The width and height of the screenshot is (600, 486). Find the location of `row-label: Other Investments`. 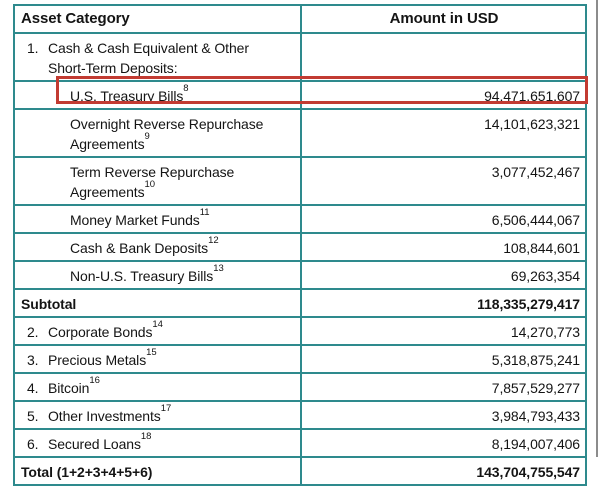

row-label: Other Investments is located at coordinates (104, 416).